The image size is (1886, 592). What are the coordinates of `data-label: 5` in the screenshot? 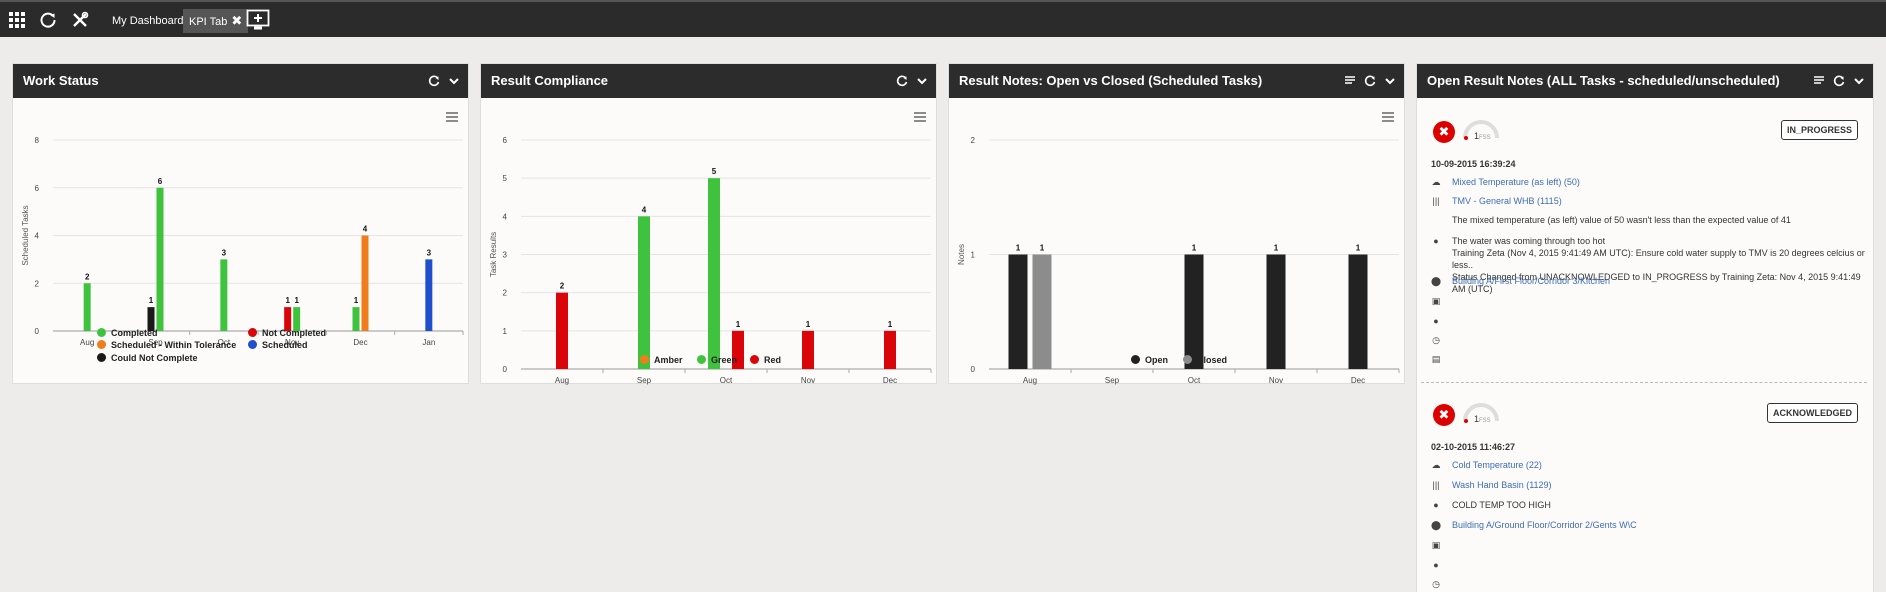 It's located at (714, 171).